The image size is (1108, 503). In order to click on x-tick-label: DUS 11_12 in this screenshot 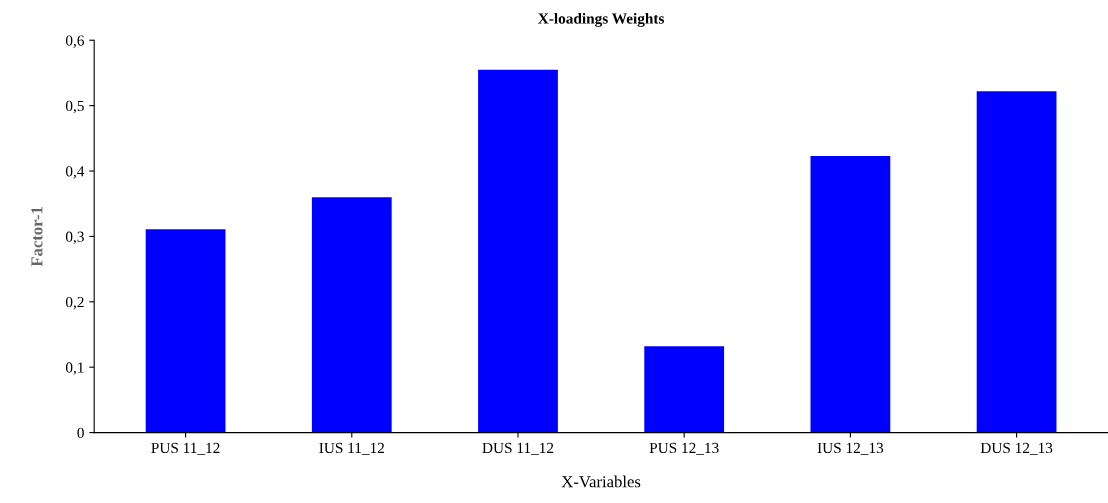, I will do `click(518, 448)`.